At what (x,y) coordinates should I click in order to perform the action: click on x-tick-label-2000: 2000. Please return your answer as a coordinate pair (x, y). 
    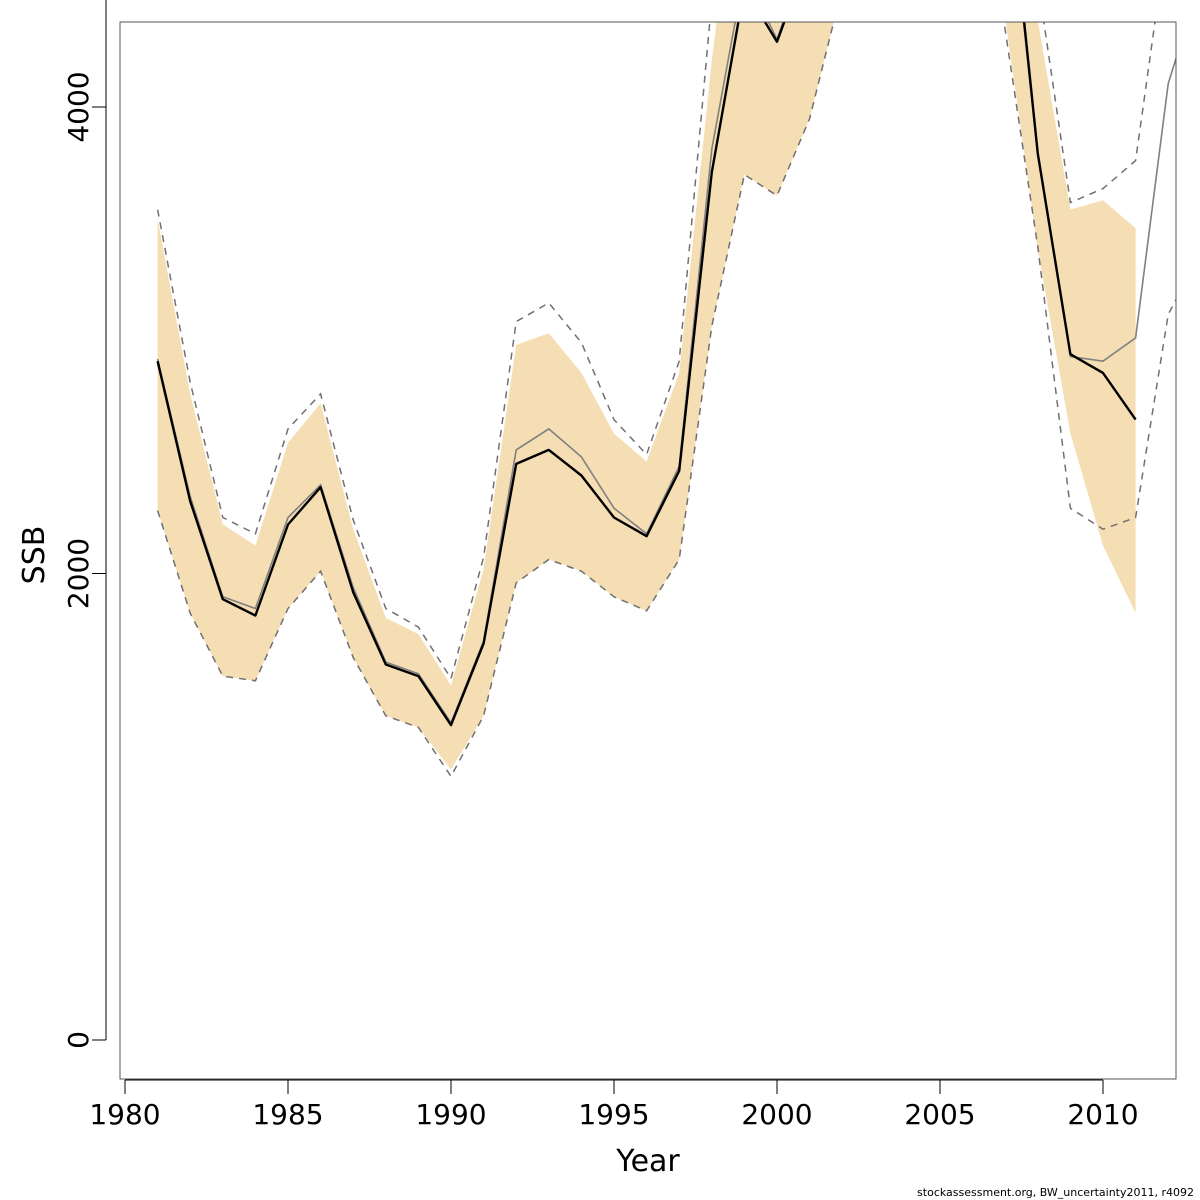
    Looking at the image, I should click on (776, 1114).